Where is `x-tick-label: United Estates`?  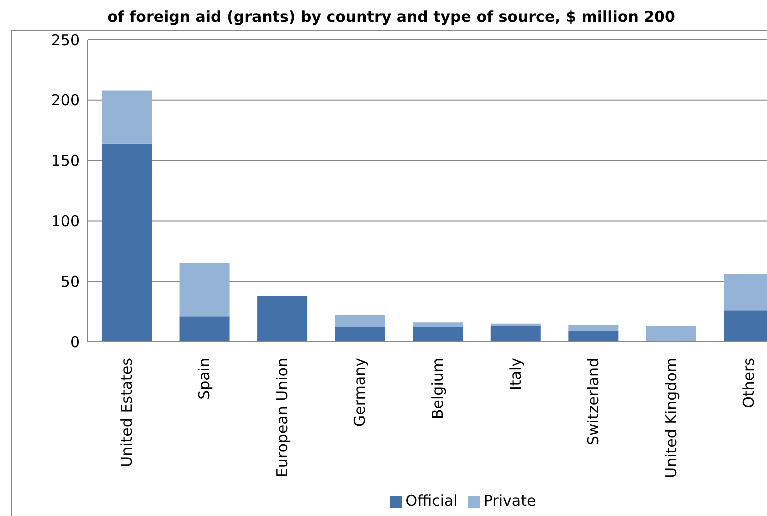 x-tick-label: United Estates is located at coordinates (127, 413).